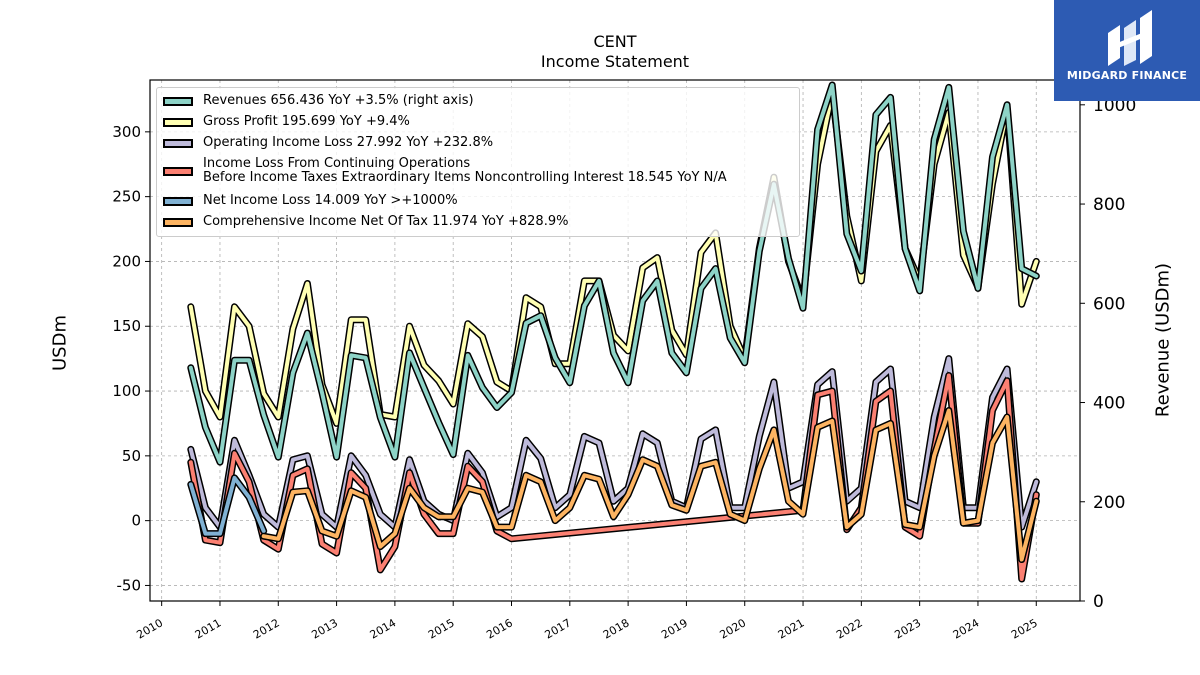 Image resolution: width=1200 pixels, height=675 pixels. Describe the element at coordinates (178, 122) in the screenshot. I see `legend-swatch-gross-profit` at that location.